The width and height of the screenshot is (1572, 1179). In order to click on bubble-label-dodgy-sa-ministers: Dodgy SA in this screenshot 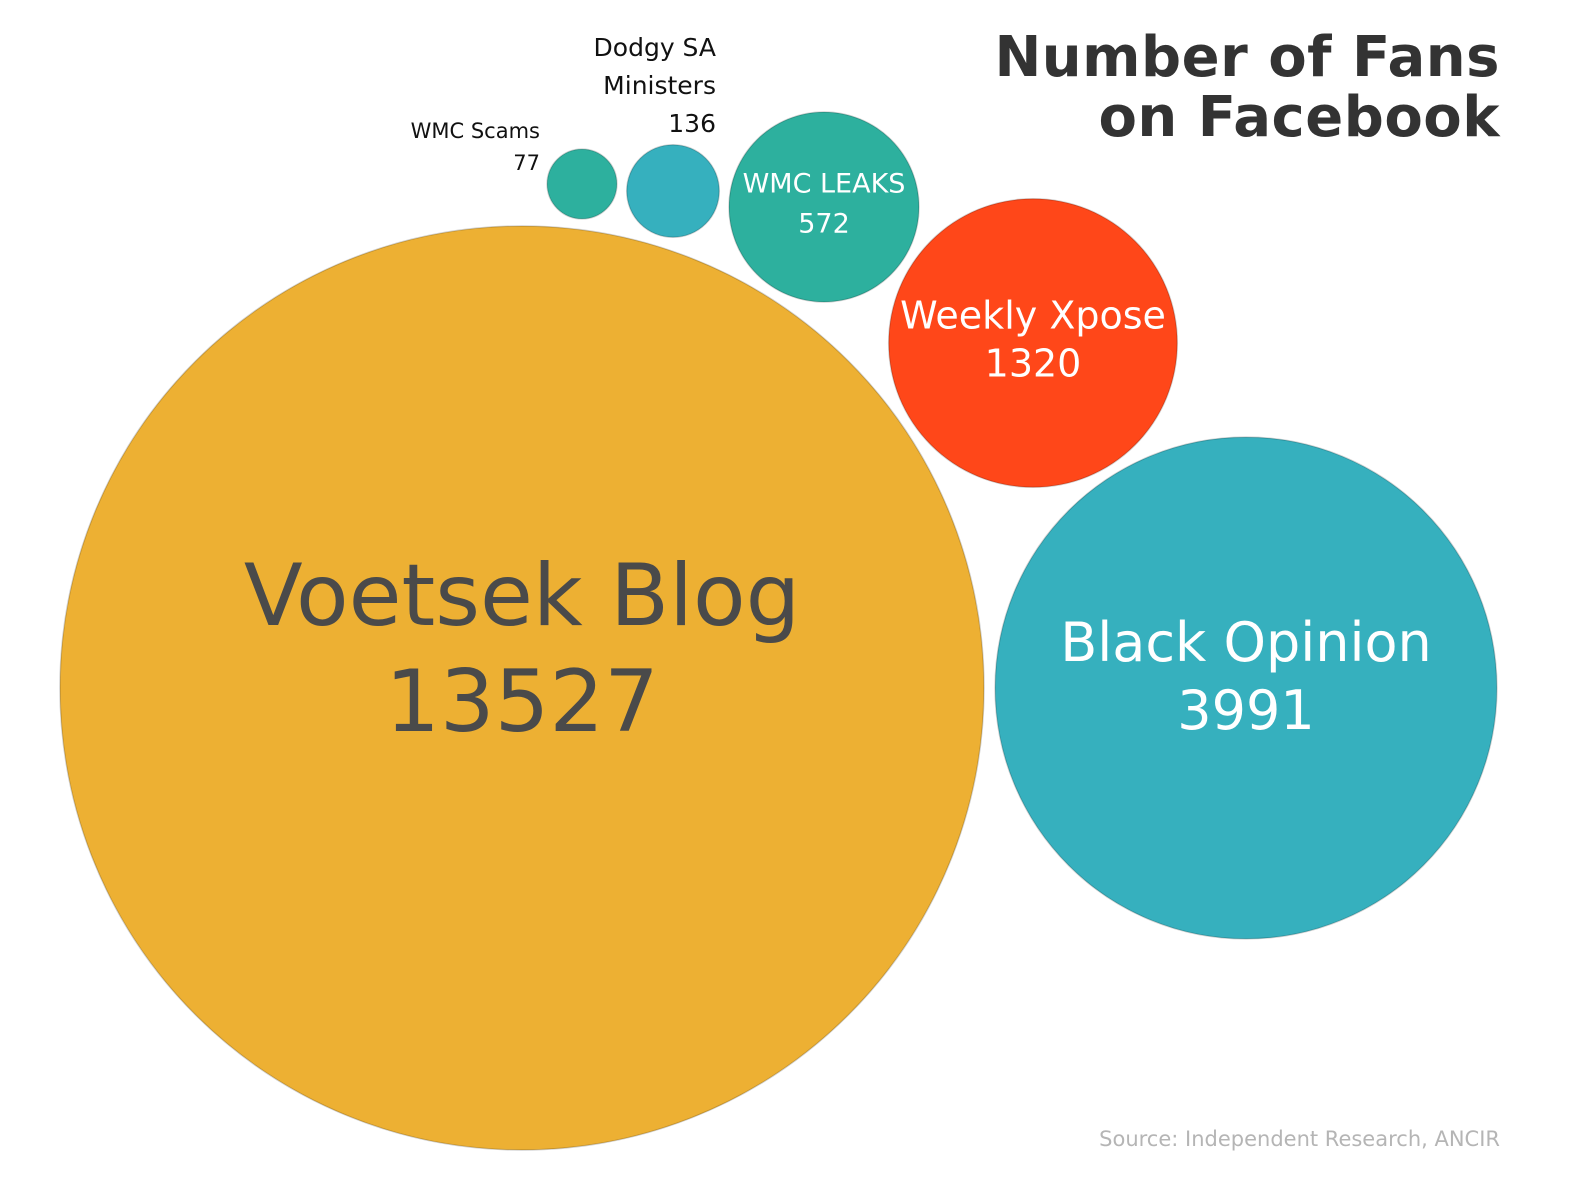, I will do `click(655, 47)`.